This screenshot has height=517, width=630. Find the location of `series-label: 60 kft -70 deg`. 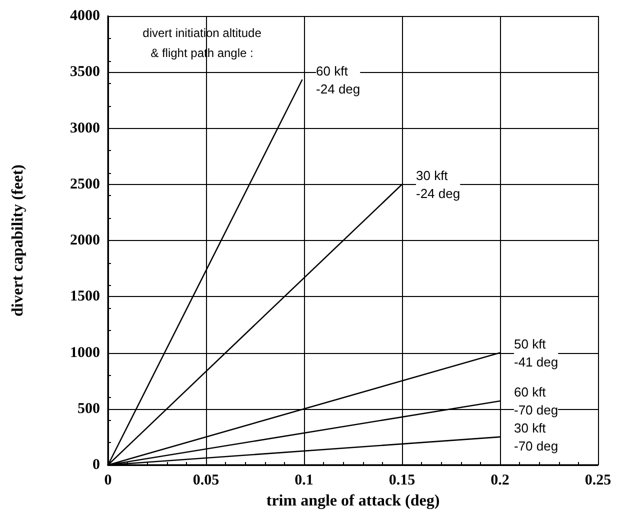

series-label: 60 kft -70 deg is located at coordinates (536, 401).